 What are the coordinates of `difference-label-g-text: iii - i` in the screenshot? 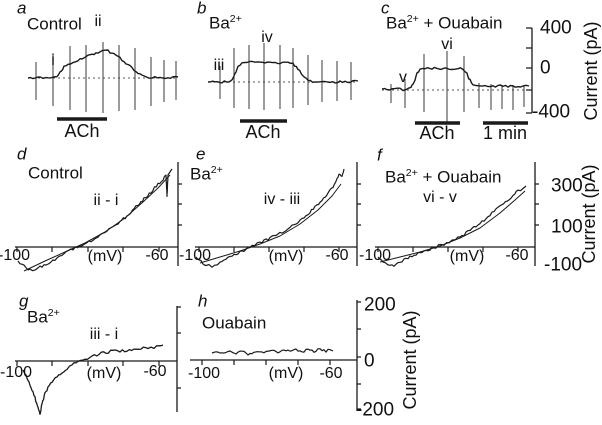 It's located at (104, 334).